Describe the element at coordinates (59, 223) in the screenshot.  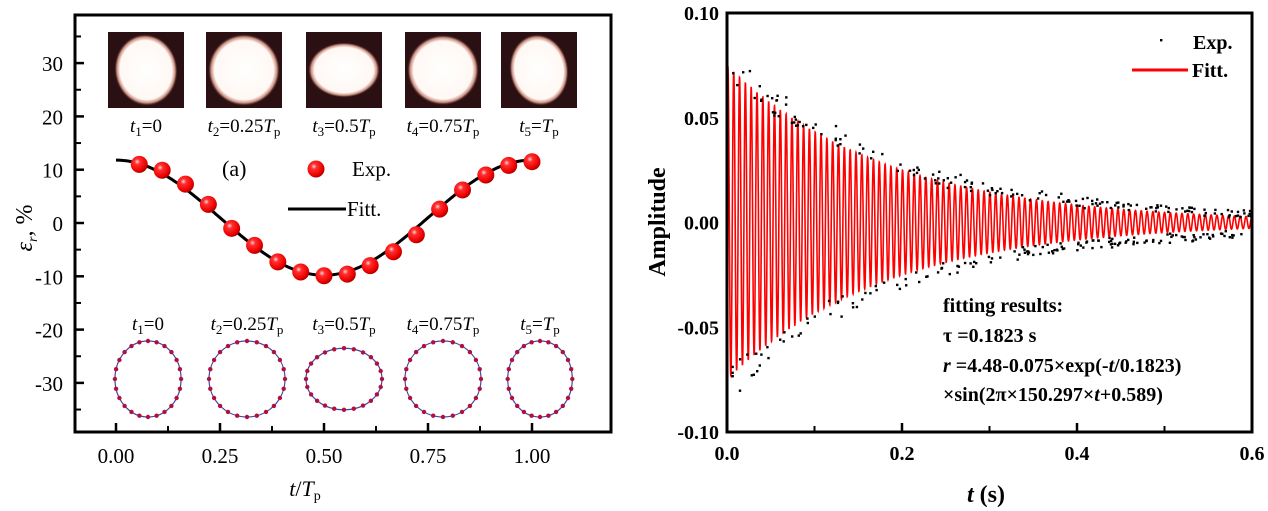
I see `y-axis-ticks: 30 20 10 0 -10 -20 -30` at that location.